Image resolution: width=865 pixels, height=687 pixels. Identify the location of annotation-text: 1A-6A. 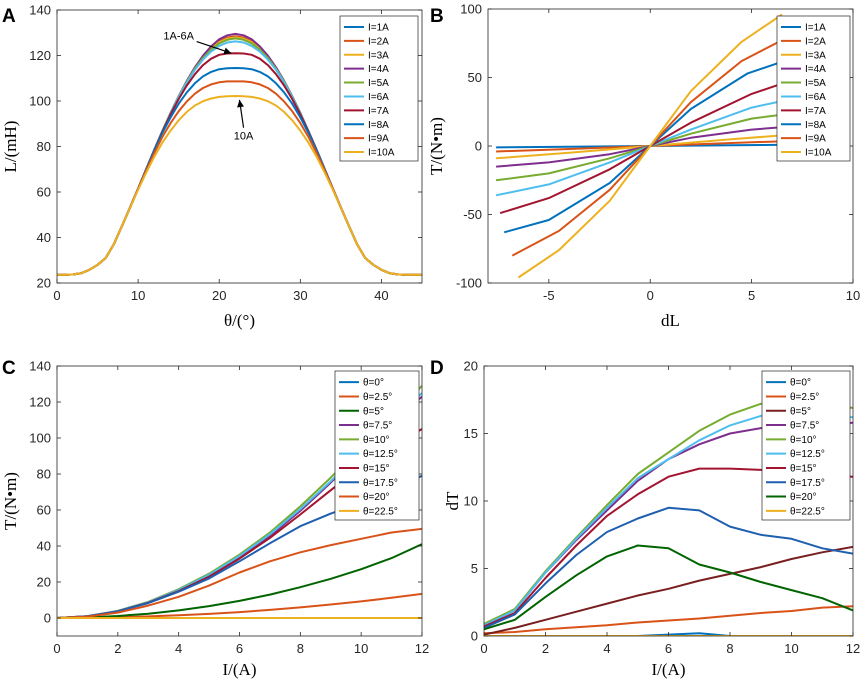
(178, 37).